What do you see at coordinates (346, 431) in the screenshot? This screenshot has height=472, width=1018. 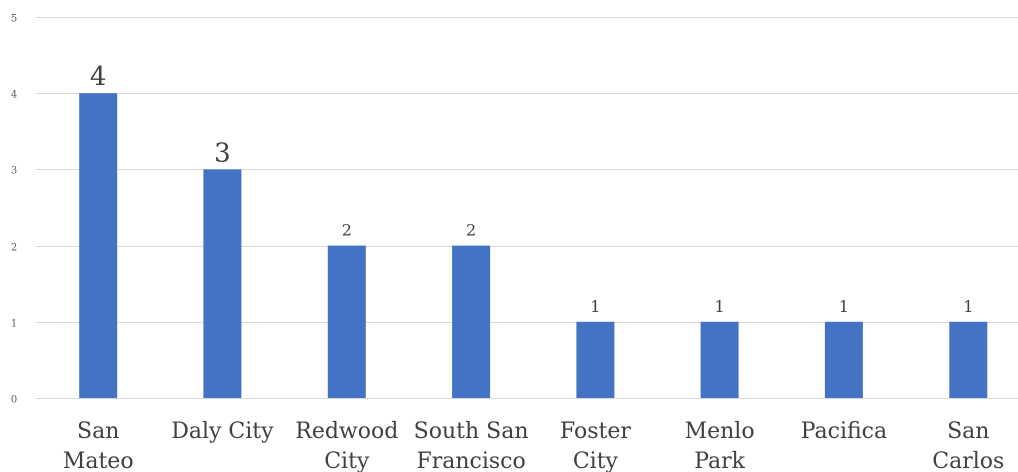 I see `x-tick-label-line: Redwood` at bounding box center [346, 431].